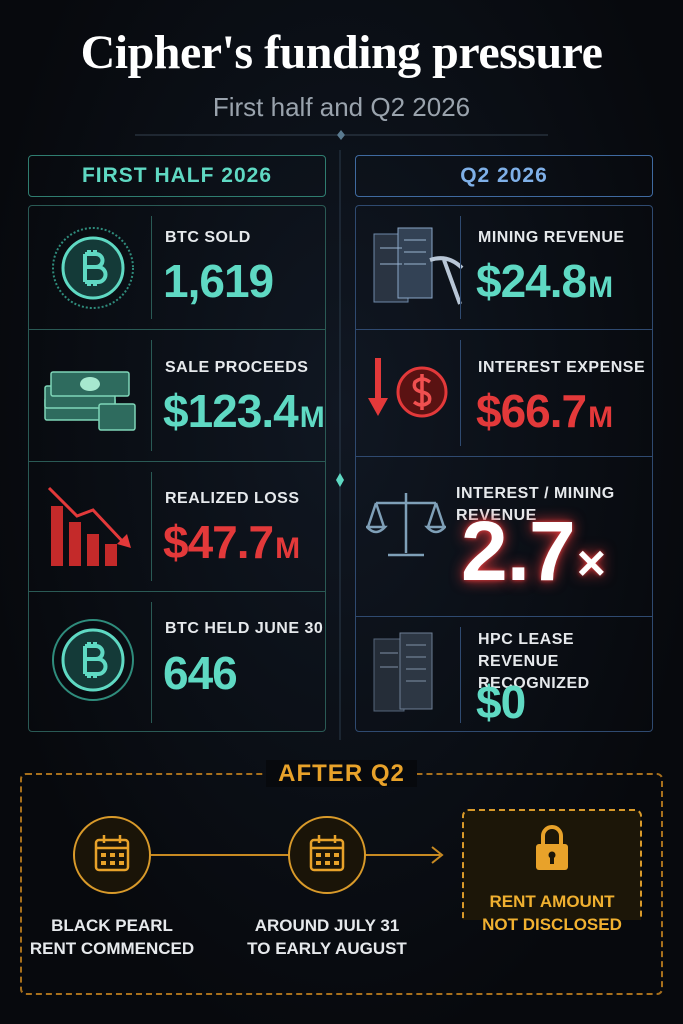 The width and height of the screenshot is (683, 1024). I want to click on divider, so click(341, 135).